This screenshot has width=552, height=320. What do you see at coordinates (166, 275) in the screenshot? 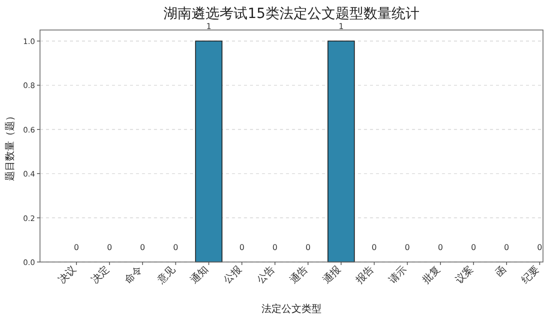
I see `x-tick-label: 意见` at bounding box center [166, 275].